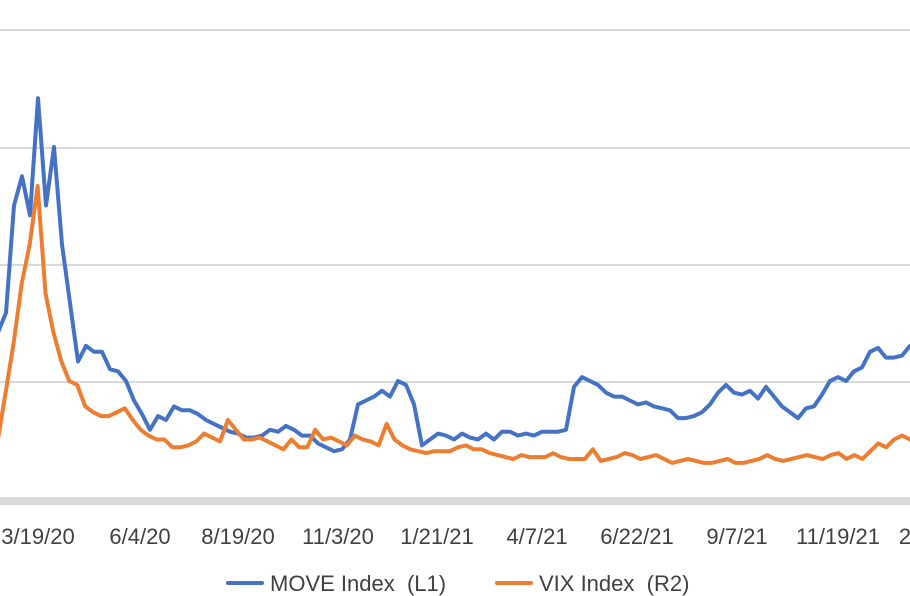  I want to click on x-axis, so click(455, 501).